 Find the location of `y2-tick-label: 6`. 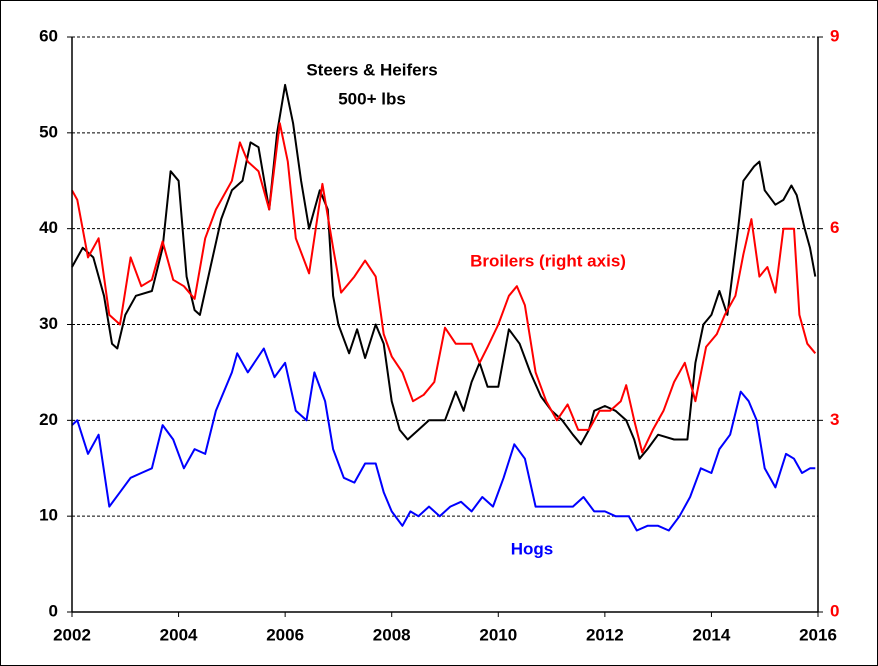

y2-tick-label: 6 is located at coordinates (834, 227).